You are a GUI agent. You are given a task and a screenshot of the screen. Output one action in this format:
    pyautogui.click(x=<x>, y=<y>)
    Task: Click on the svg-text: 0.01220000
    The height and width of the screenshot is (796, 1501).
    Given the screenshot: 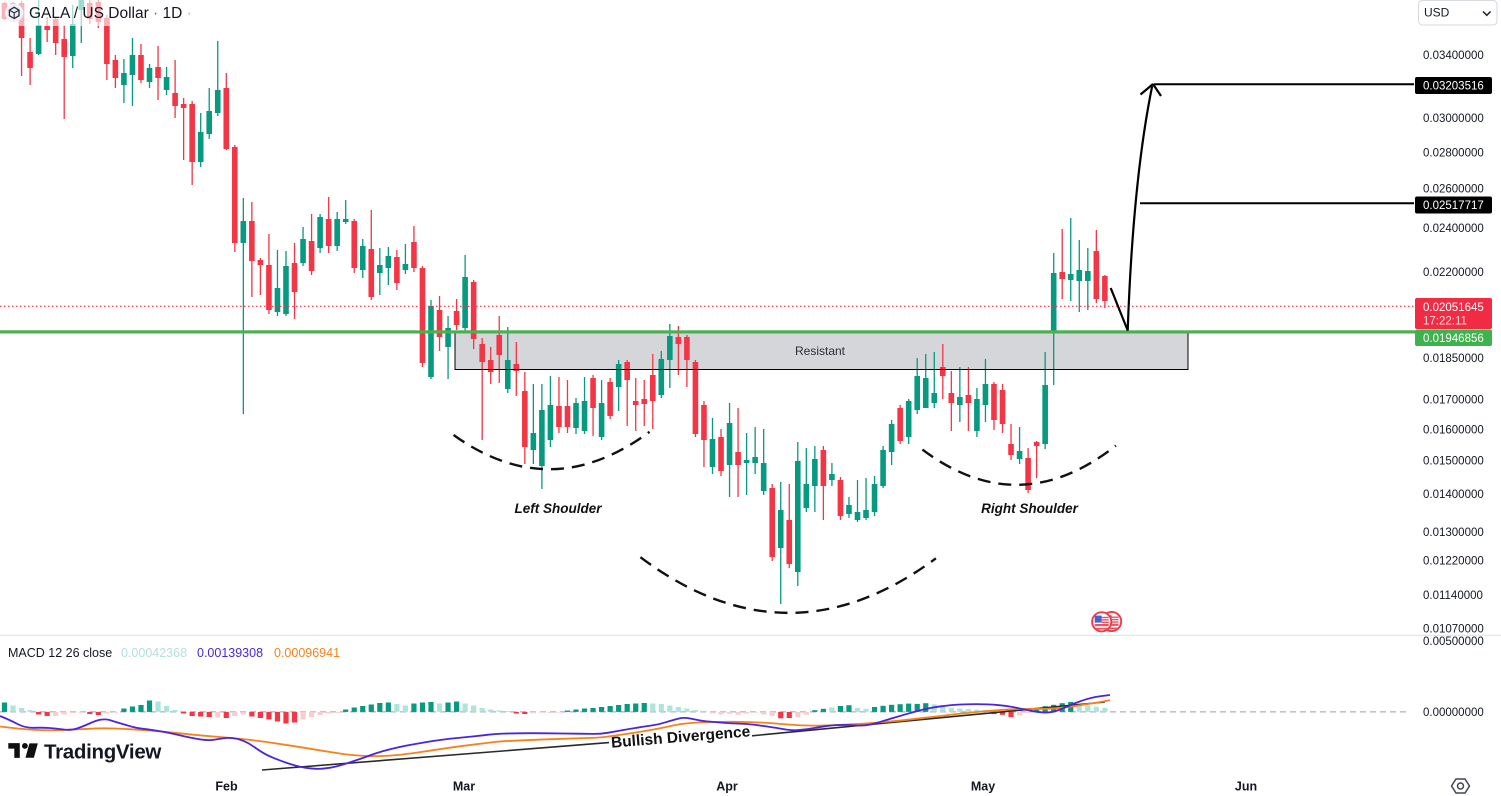 What is the action you would take?
    pyautogui.click(x=1453, y=561)
    